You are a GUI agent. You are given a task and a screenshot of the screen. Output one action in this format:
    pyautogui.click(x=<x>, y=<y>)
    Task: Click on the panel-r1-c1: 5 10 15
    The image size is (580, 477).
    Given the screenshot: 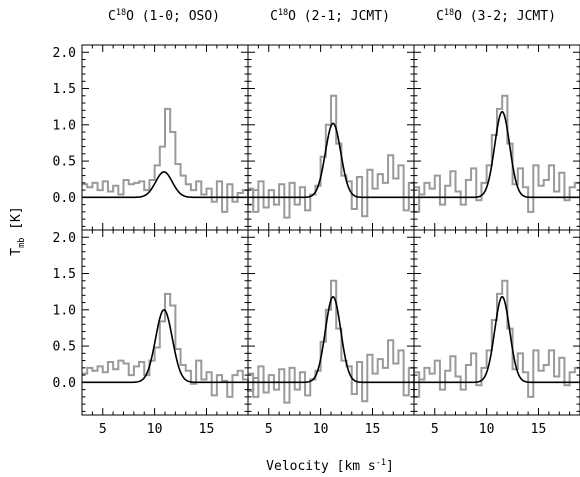 What is the action you would take?
    pyautogui.click(x=336, y=333)
    